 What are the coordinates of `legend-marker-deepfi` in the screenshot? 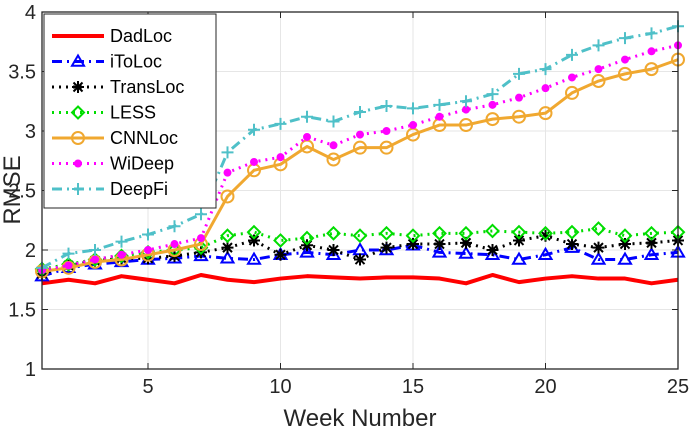 It's located at (78, 189).